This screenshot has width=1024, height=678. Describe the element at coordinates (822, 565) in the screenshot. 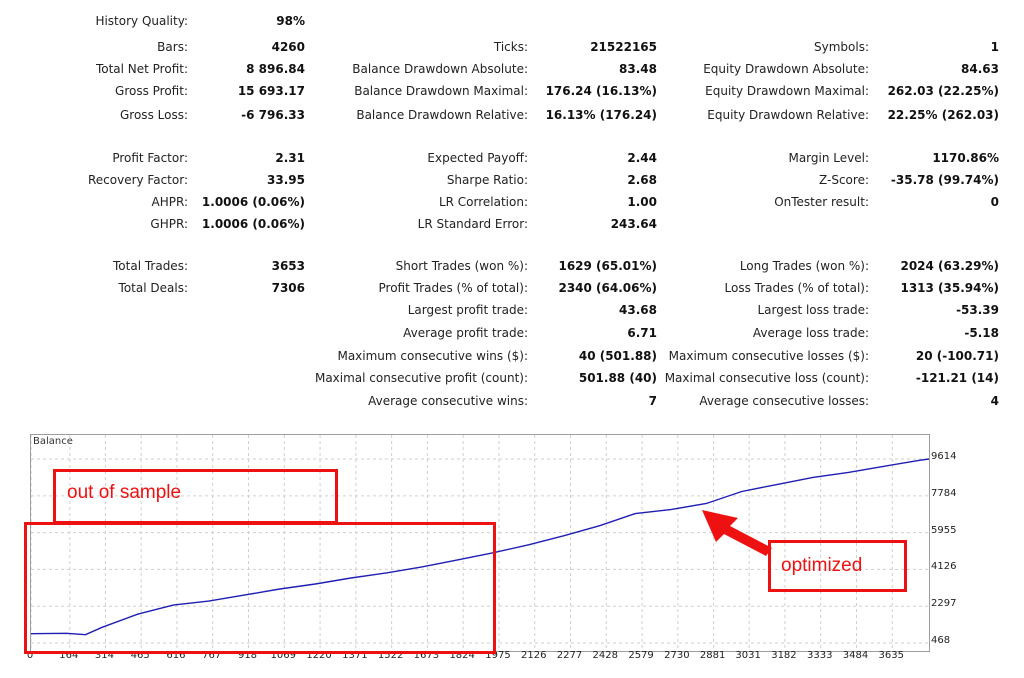

I see `optimized-label: optimized` at that location.